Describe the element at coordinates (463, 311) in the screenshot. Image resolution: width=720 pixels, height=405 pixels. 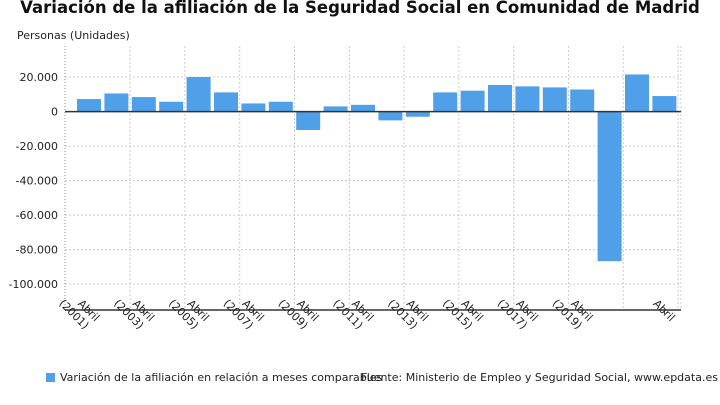
I see `x-tick-label: Abril(2015)` at that location.